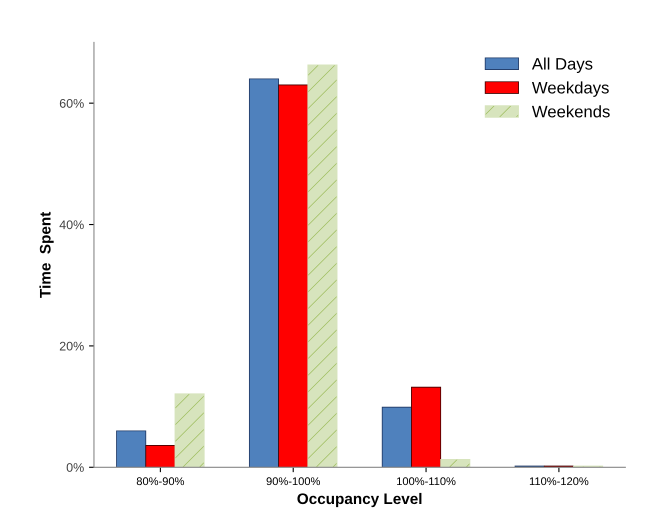 The width and height of the screenshot is (648, 531). I want to click on legend-label: Weekends, so click(571, 111).